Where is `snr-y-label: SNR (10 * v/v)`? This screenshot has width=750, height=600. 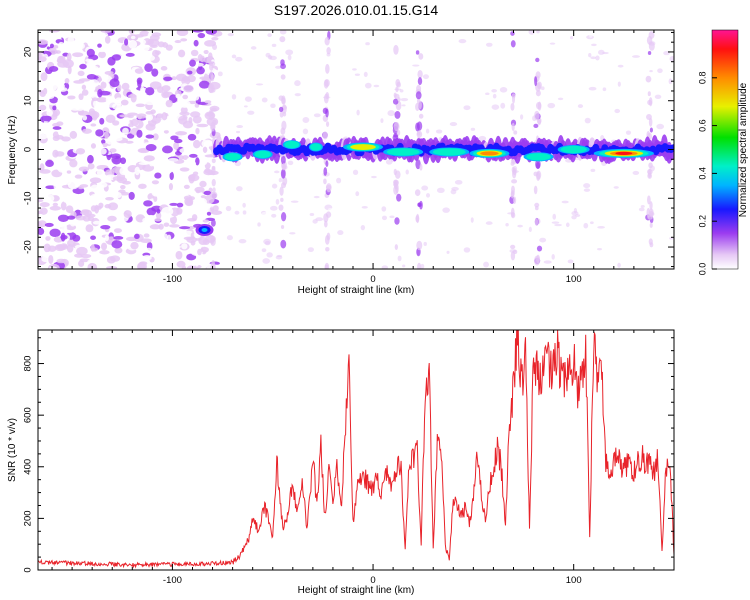 snr-y-label: SNR (10 * v/v) is located at coordinates (12, 450).